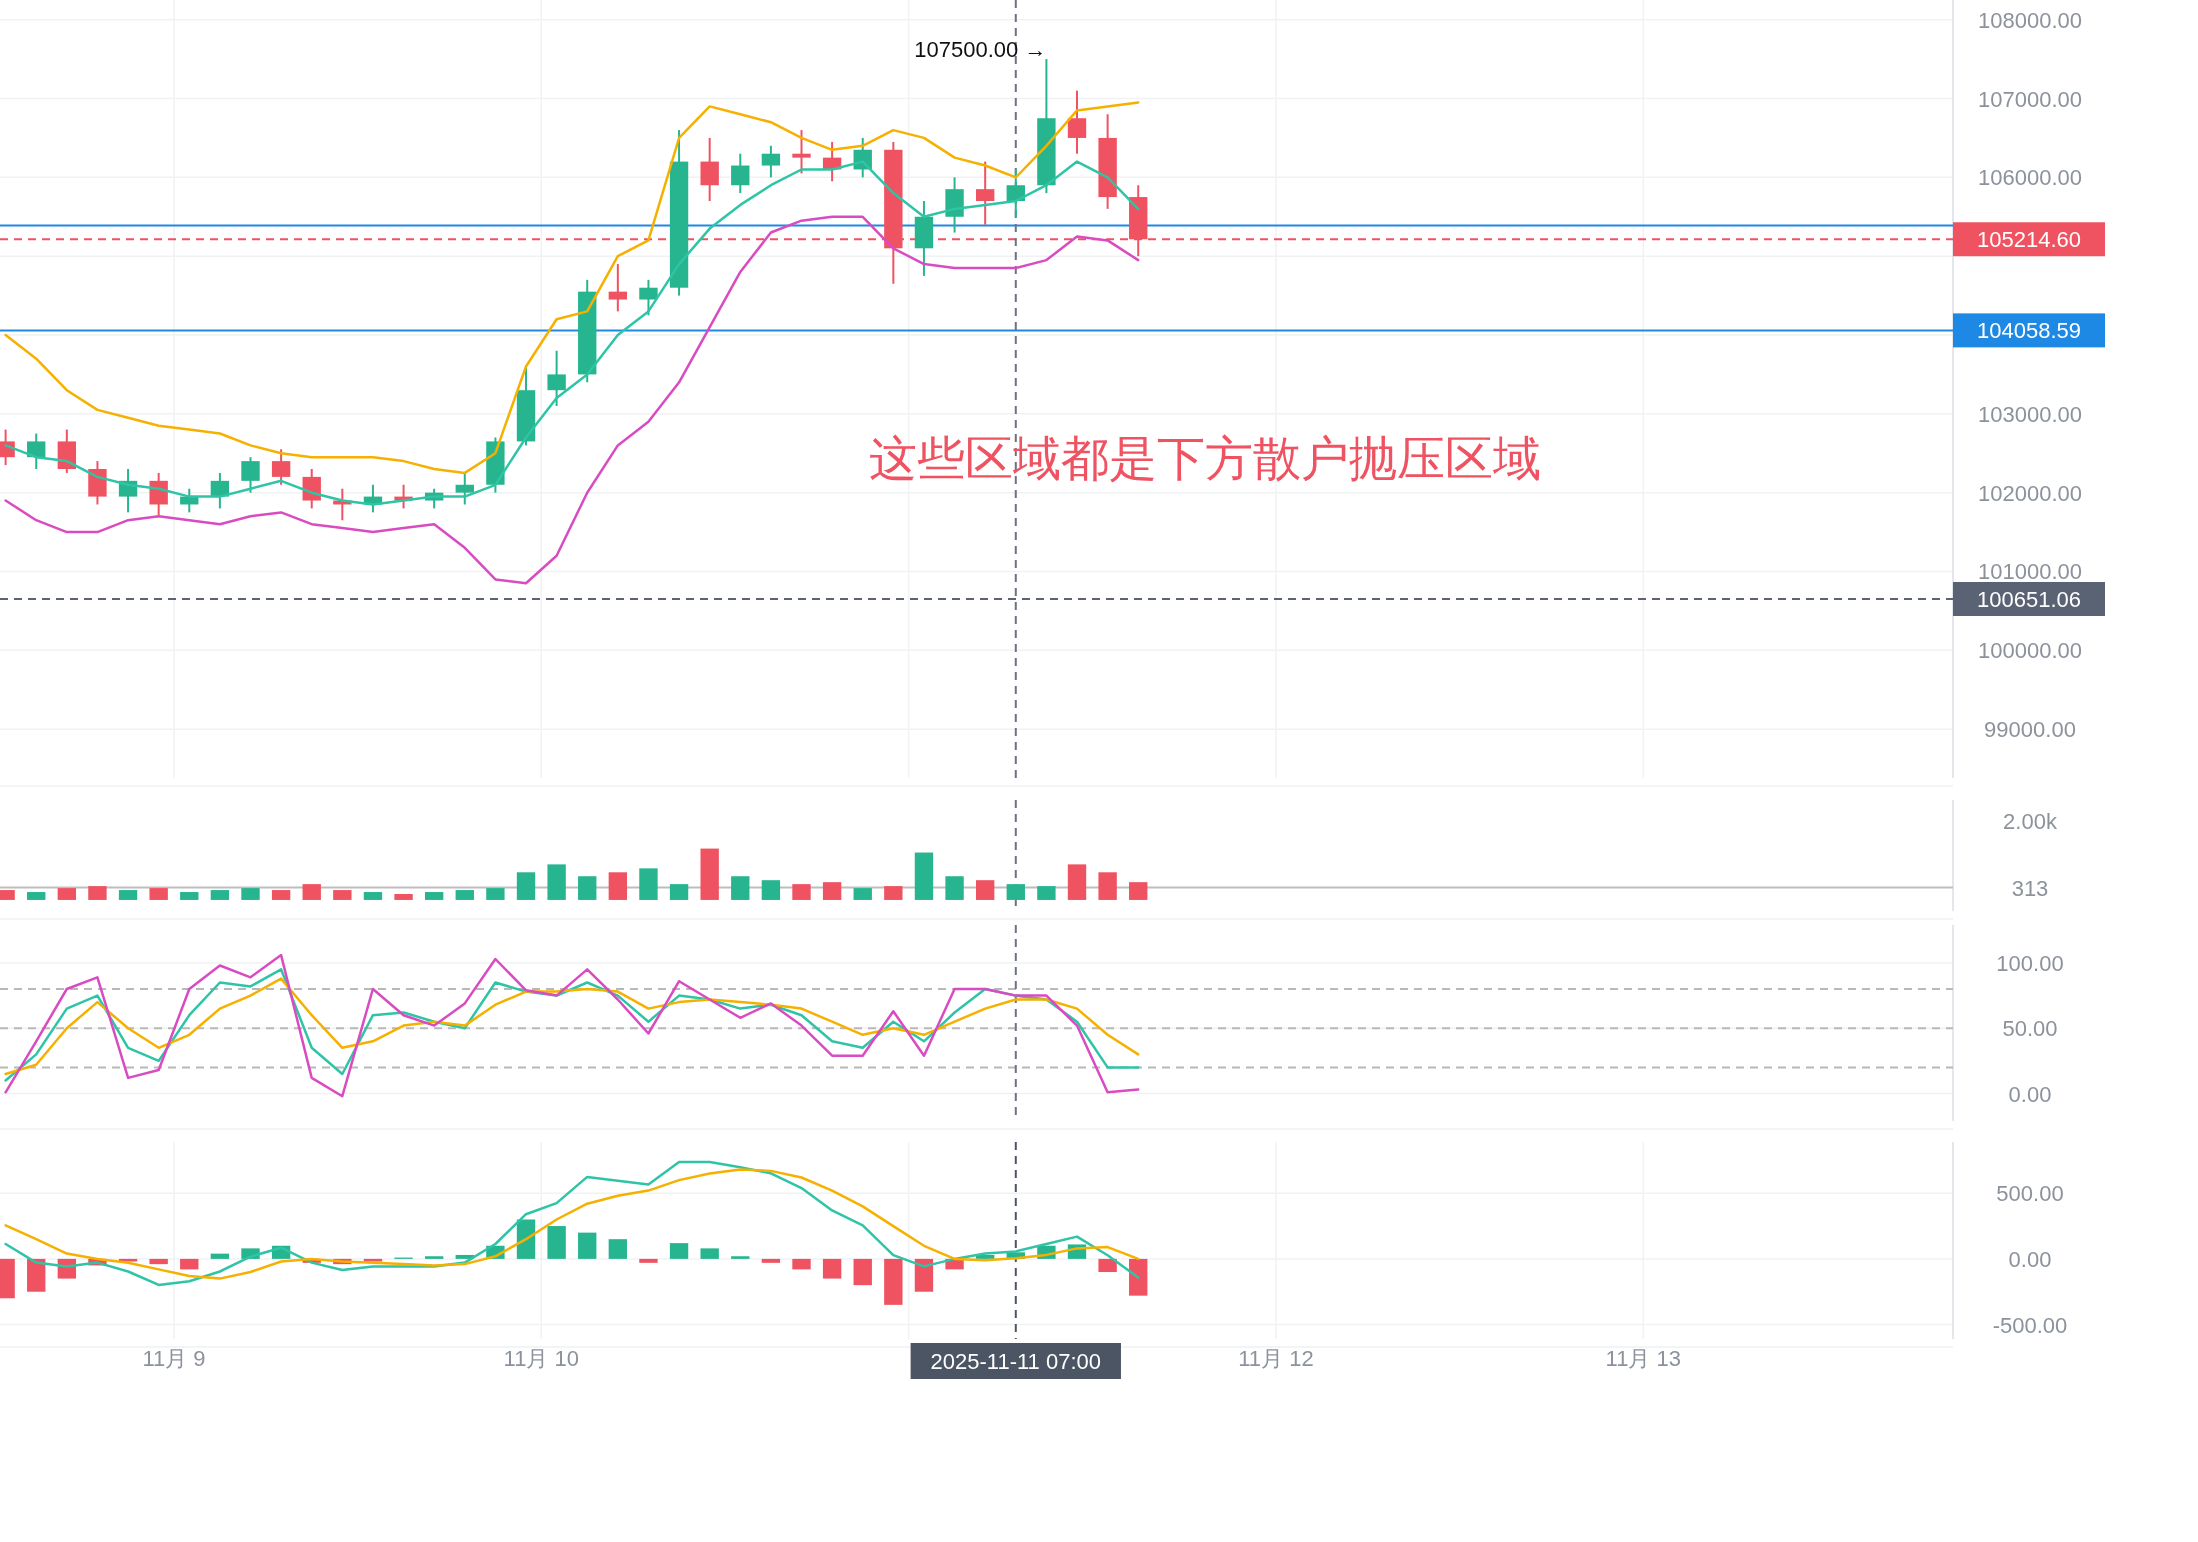  Describe the element at coordinates (2030, 493) in the screenshot. I see `y-tick-label: 102000.00` at that location.